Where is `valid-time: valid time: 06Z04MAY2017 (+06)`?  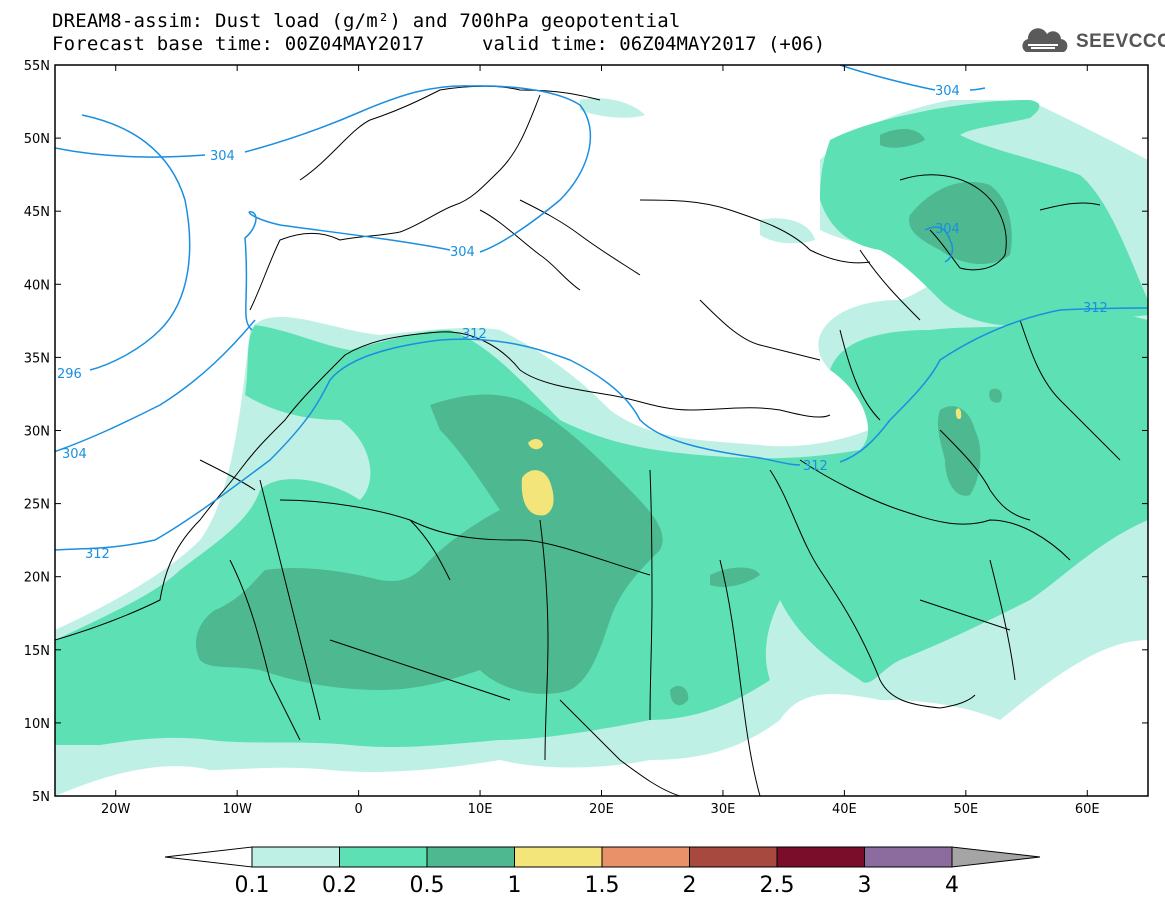 valid-time: valid time: 06Z04MAY2017 (+06) is located at coordinates (654, 44).